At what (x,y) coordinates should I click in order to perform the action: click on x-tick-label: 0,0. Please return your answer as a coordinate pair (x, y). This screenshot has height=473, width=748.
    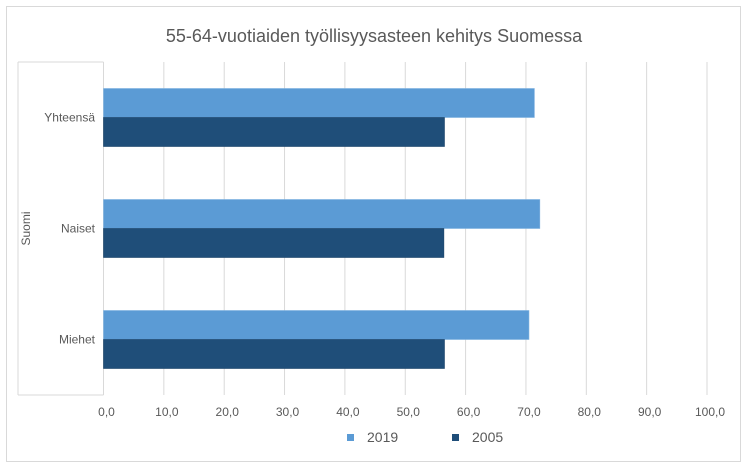
    Looking at the image, I should click on (106, 412).